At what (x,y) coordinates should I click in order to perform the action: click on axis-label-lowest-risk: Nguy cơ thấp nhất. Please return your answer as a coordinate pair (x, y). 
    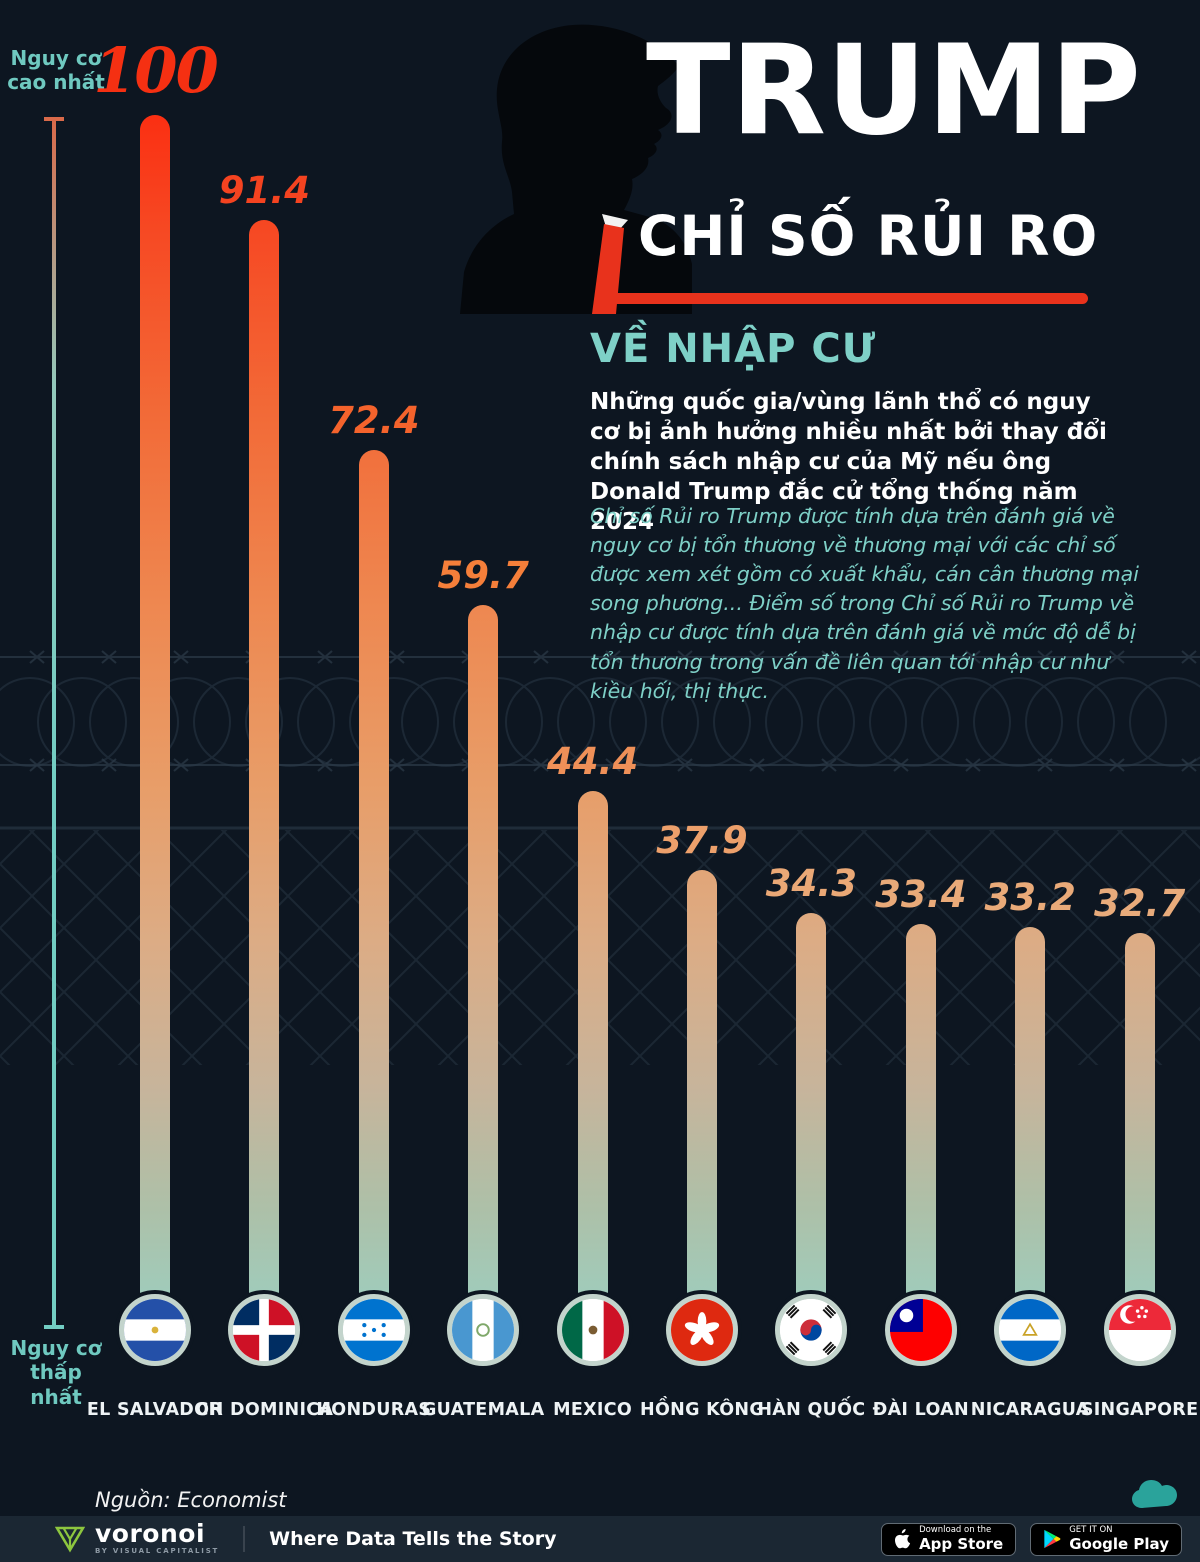
    Looking at the image, I should click on (56, 1372).